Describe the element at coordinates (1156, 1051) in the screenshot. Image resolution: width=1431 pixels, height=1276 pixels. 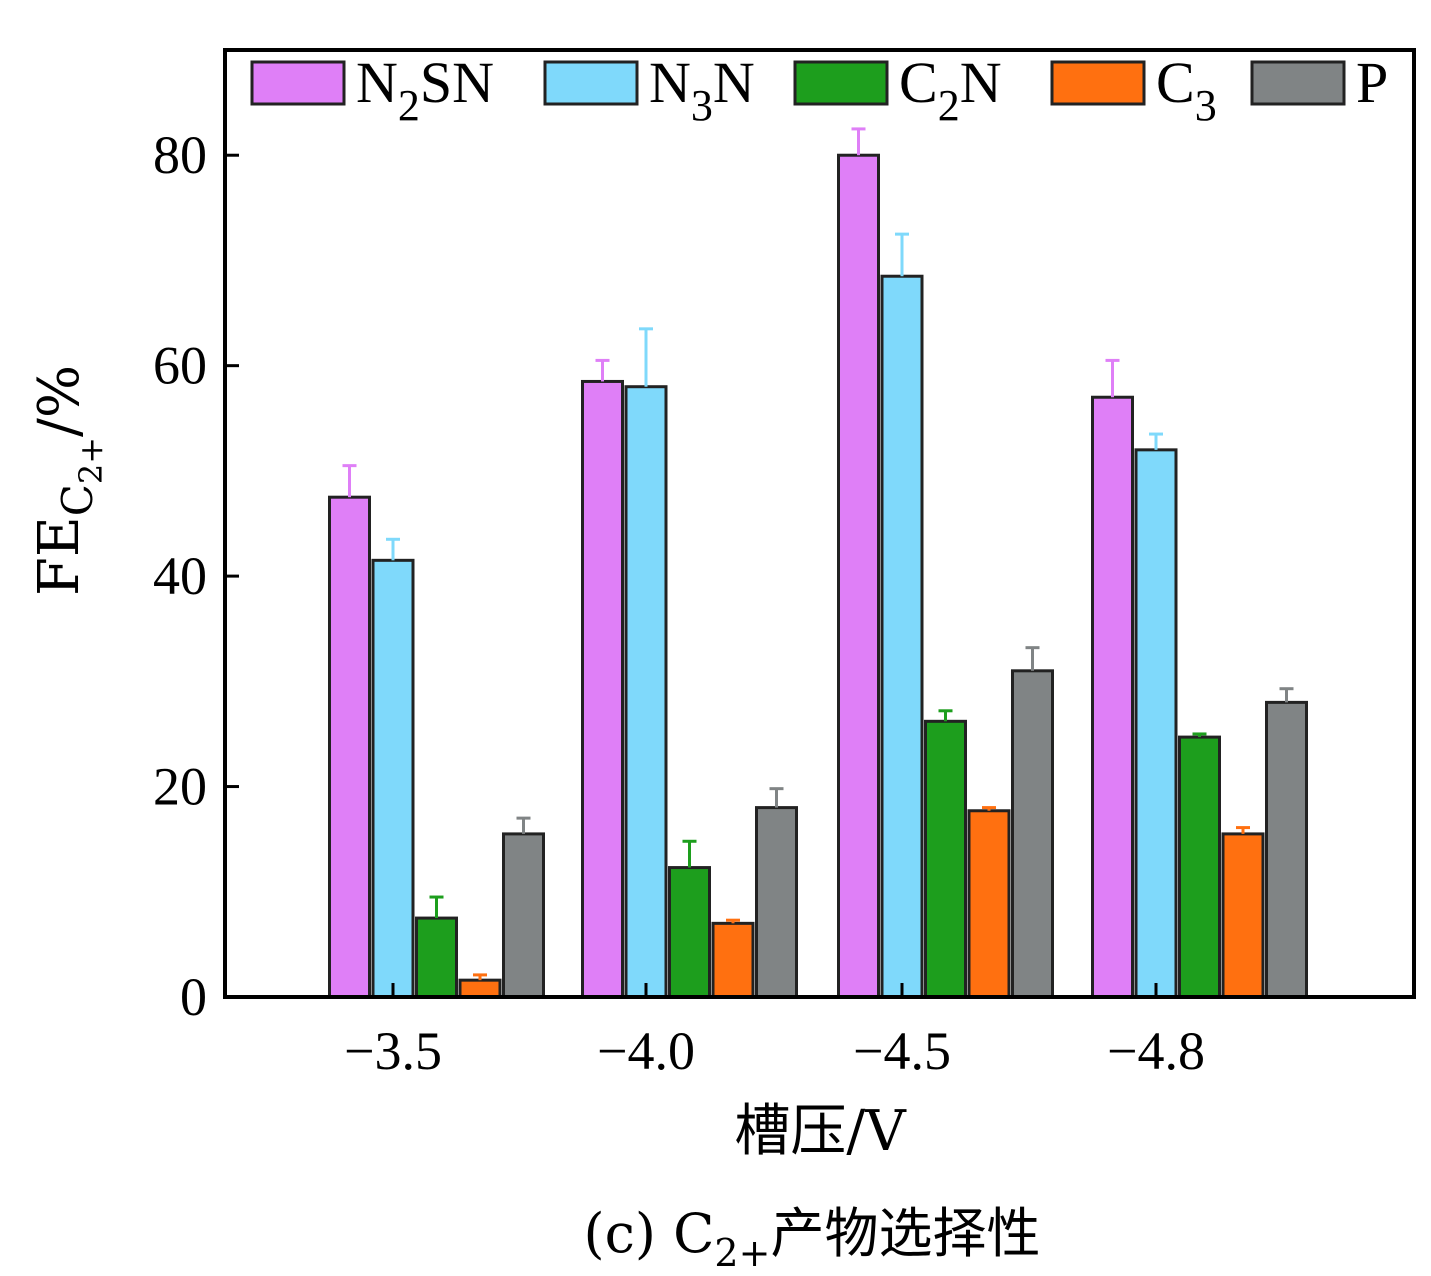
I see `x-tick-label-3: −4.8` at that location.